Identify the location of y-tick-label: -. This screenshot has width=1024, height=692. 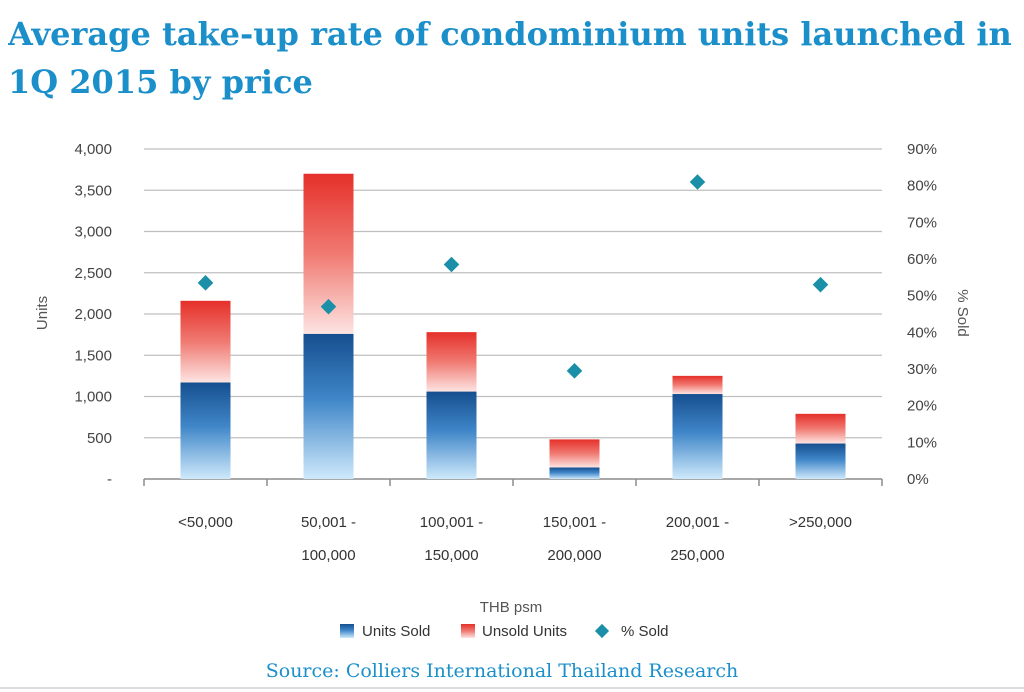
(109, 479).